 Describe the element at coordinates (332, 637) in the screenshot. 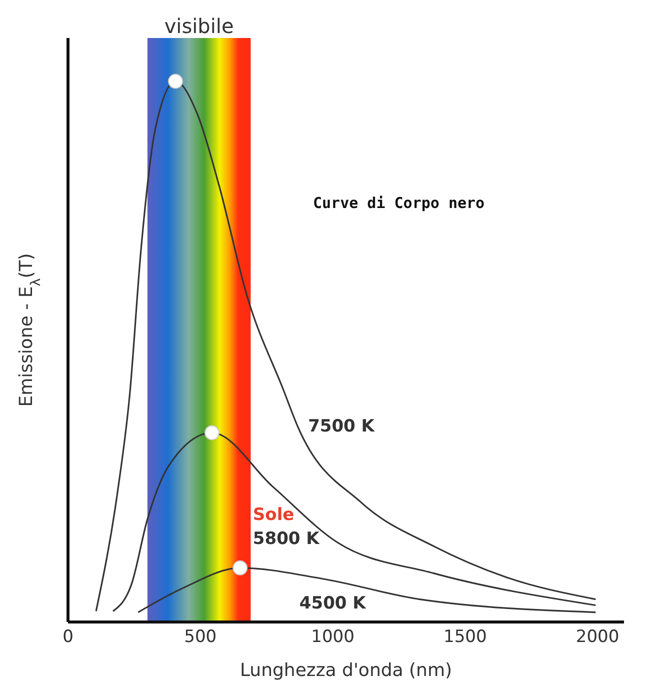

I see `x-tick-label: 1000` at that location.